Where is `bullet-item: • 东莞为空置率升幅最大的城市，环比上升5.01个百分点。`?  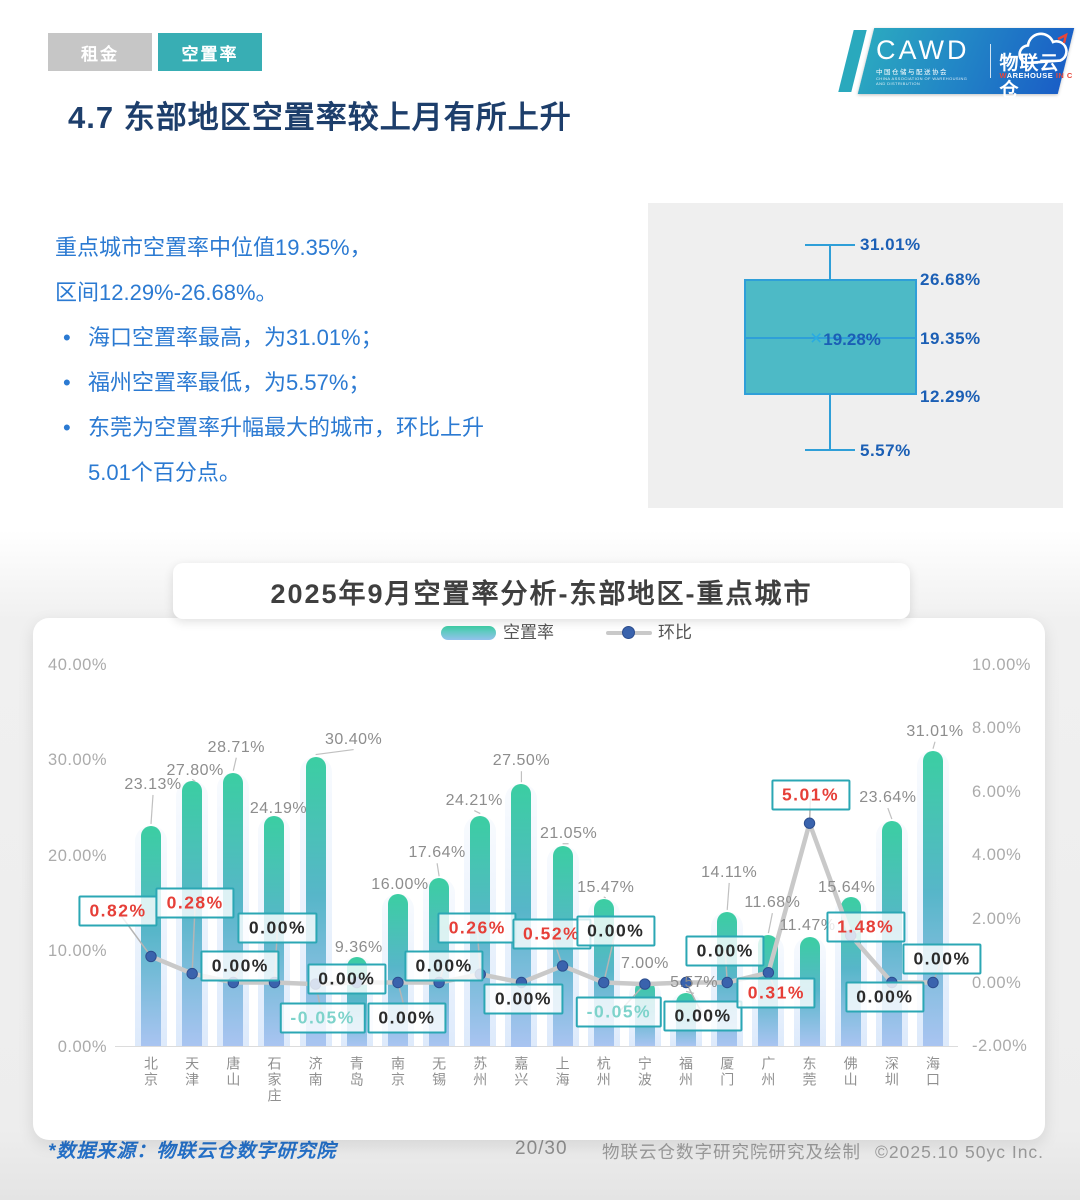 bullet-item: • 东莞为空置率升幅最大的城市，环比上升5.01个百分点。 is located at coordinates (271, 450).